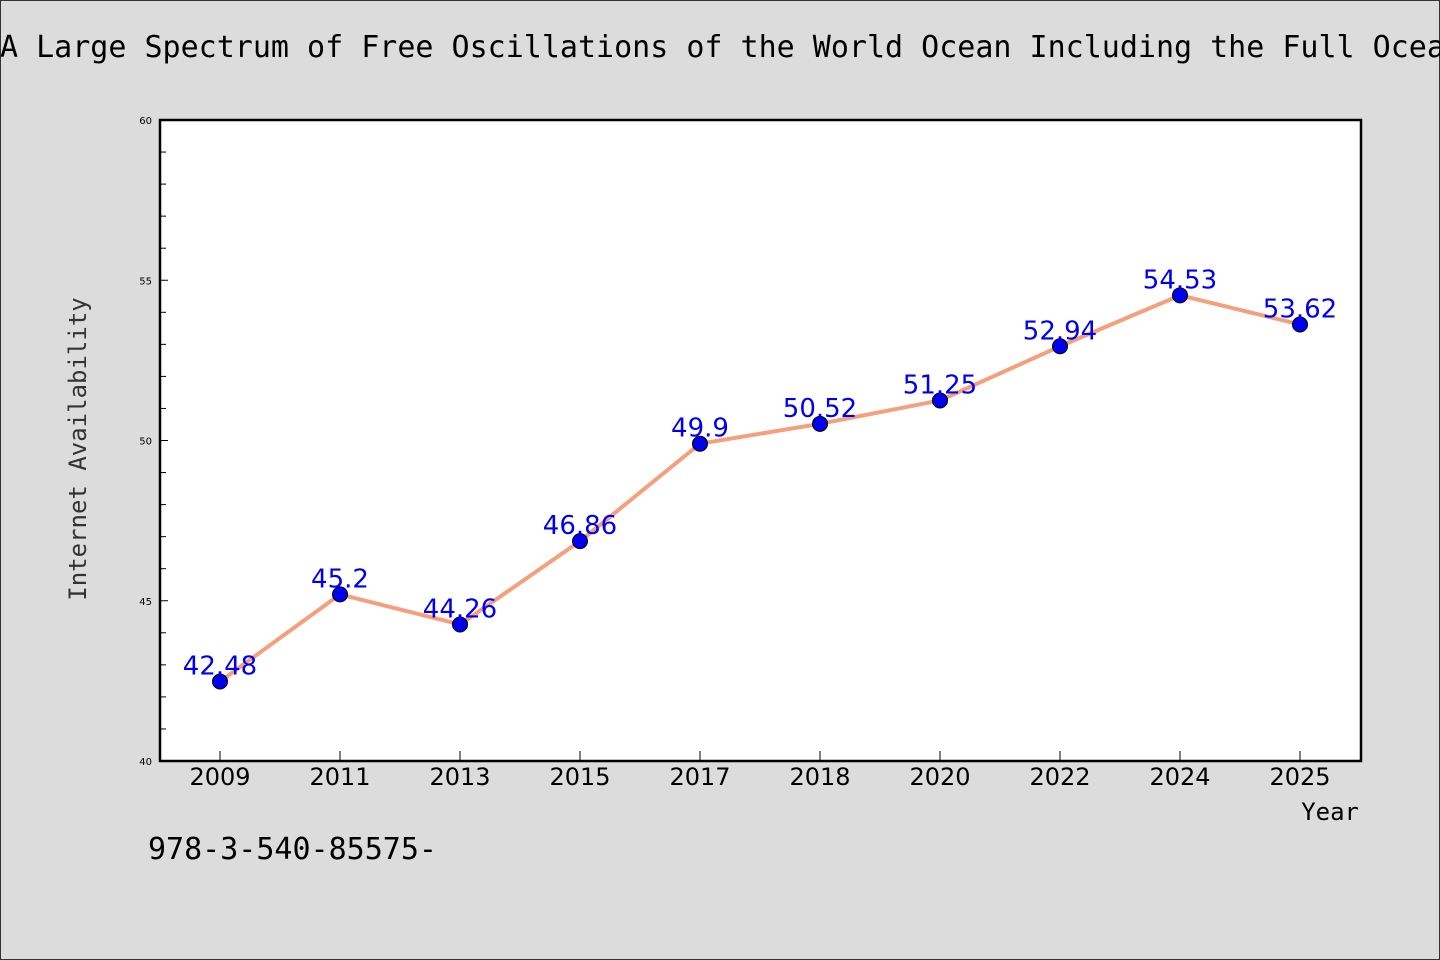  Describe the element at coordinates (145, 762) in the screenshot. I see `y-tick-label: 40` at that location.